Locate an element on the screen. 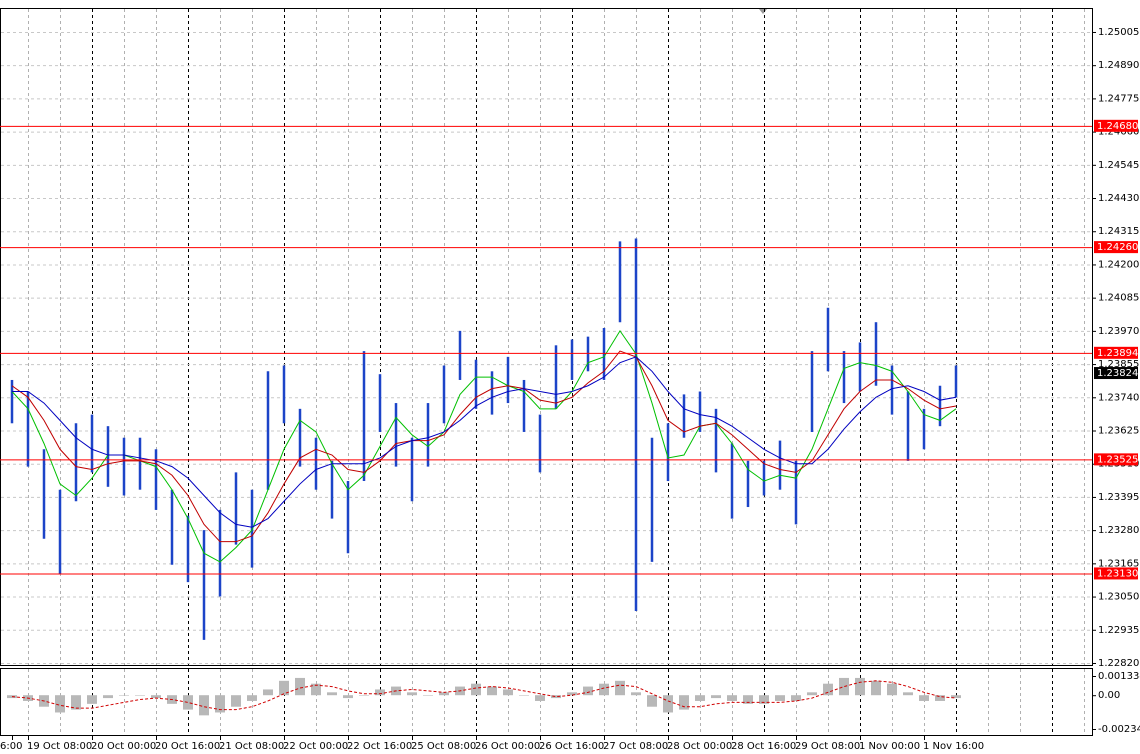 This screenshot has width=1140, height=754. x-tick-label: 1 Nov 00:00 is located at coordinates (889, 746).